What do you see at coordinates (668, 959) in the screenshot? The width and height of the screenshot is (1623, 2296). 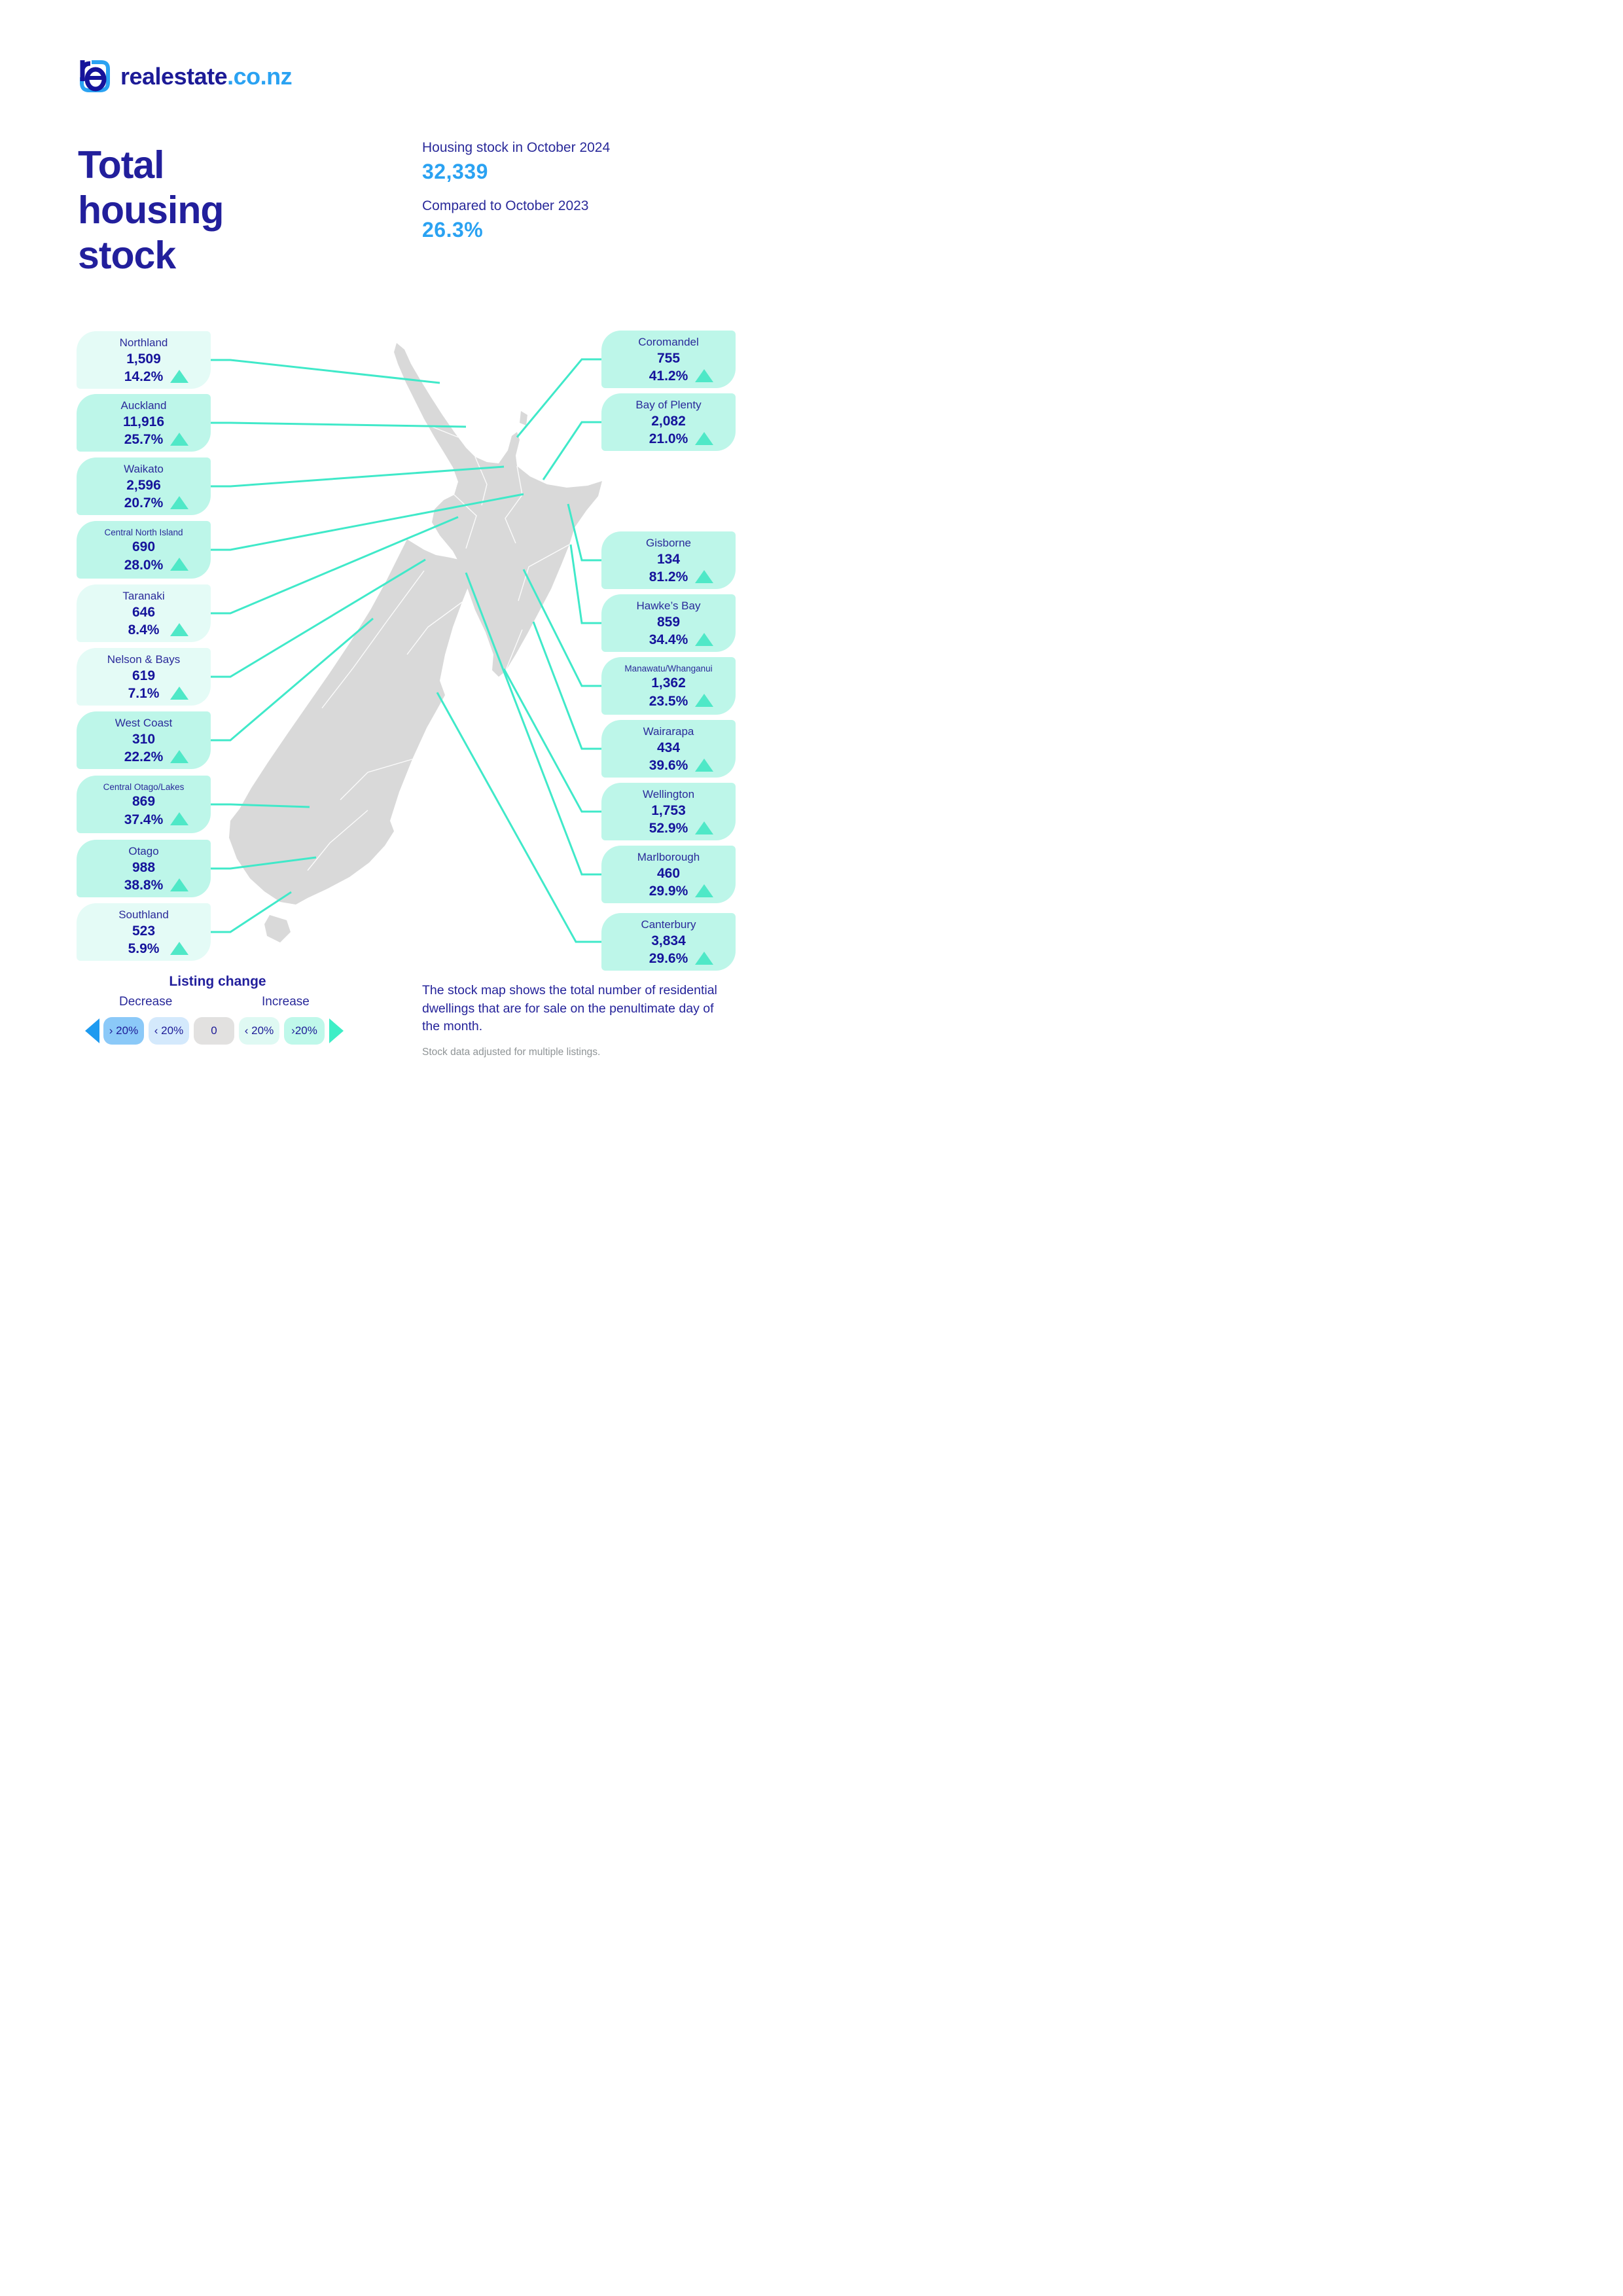 I see `region-change-value: 29.6%` at bounding box center [668, 959].